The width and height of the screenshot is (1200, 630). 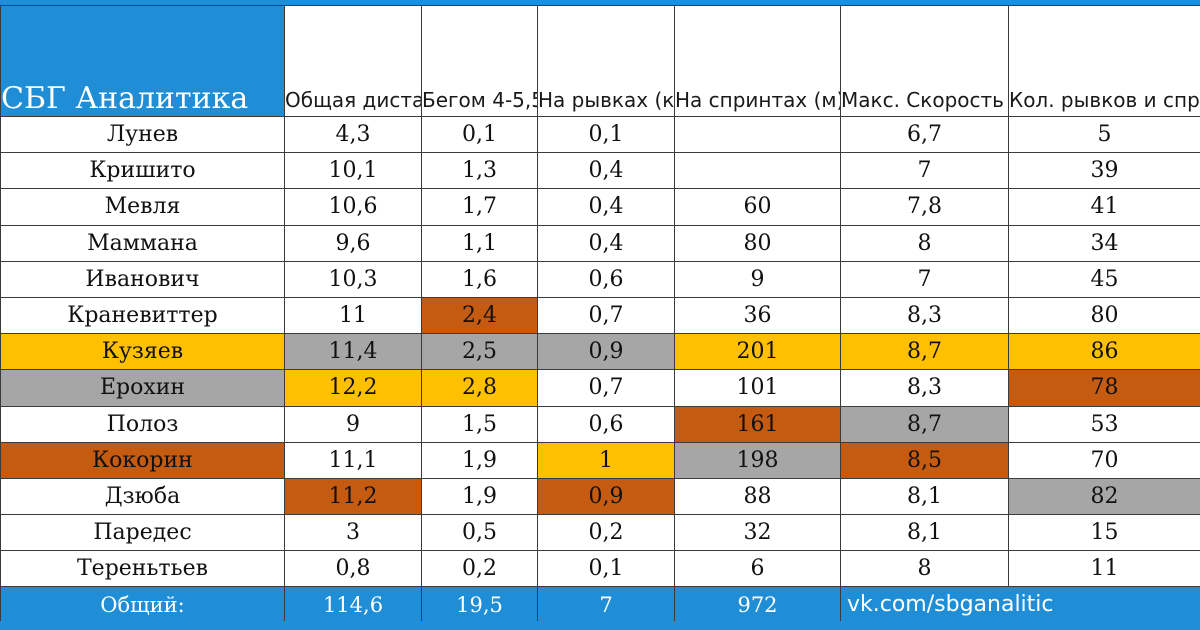 I want to click on stat-cell: 41, so click(x=1104, y=207).